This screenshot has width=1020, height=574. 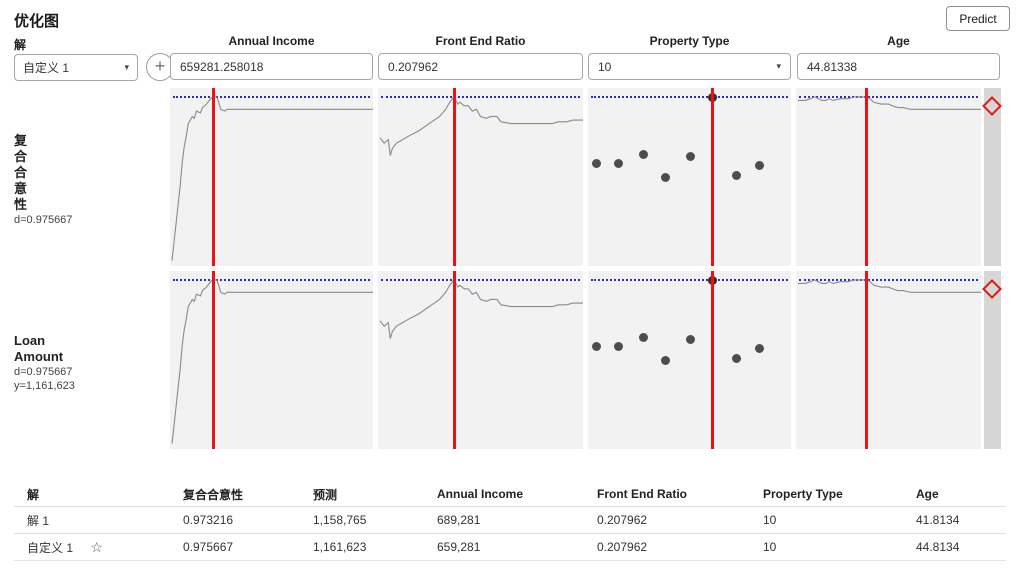 What do you see at coordinates (50, 547) in the screenshot?
I see `solution-name-text: 自定义 1` at bounding box center [50, 547].